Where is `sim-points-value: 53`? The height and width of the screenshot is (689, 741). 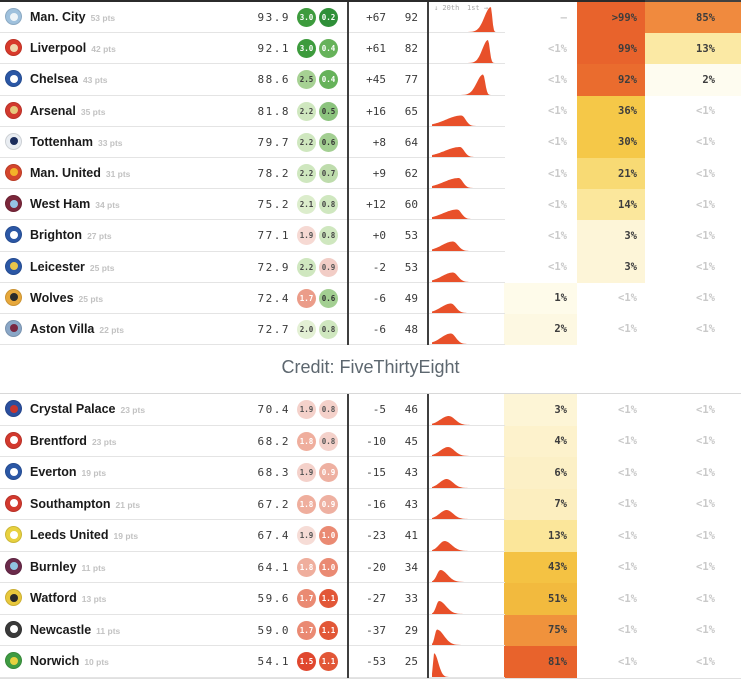
sim-points-value: 53 is located at coordinates (411, 236).